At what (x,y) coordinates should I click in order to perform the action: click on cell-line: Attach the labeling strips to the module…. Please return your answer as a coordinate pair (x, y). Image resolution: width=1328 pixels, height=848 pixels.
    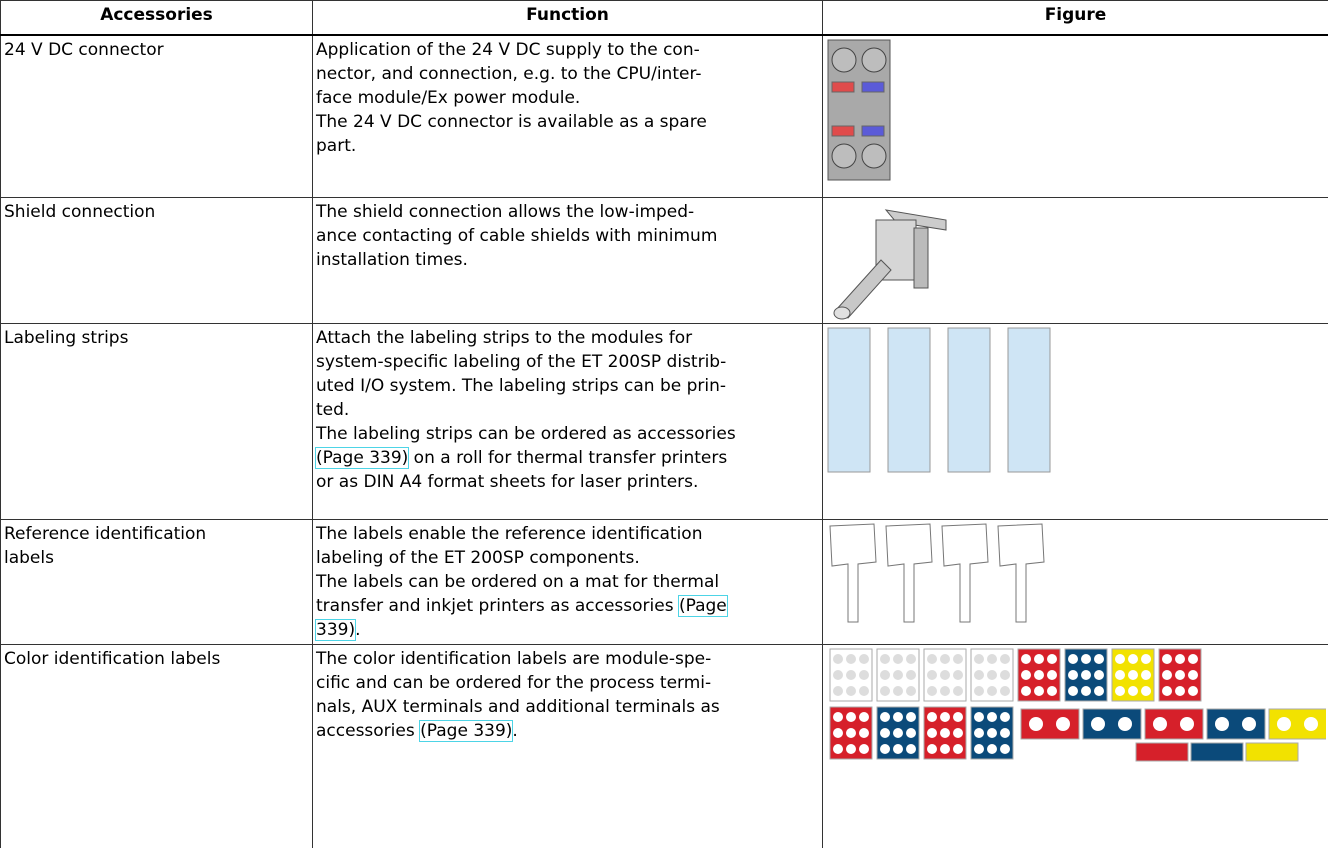
    Looking at the image, I should click on (504, 337).